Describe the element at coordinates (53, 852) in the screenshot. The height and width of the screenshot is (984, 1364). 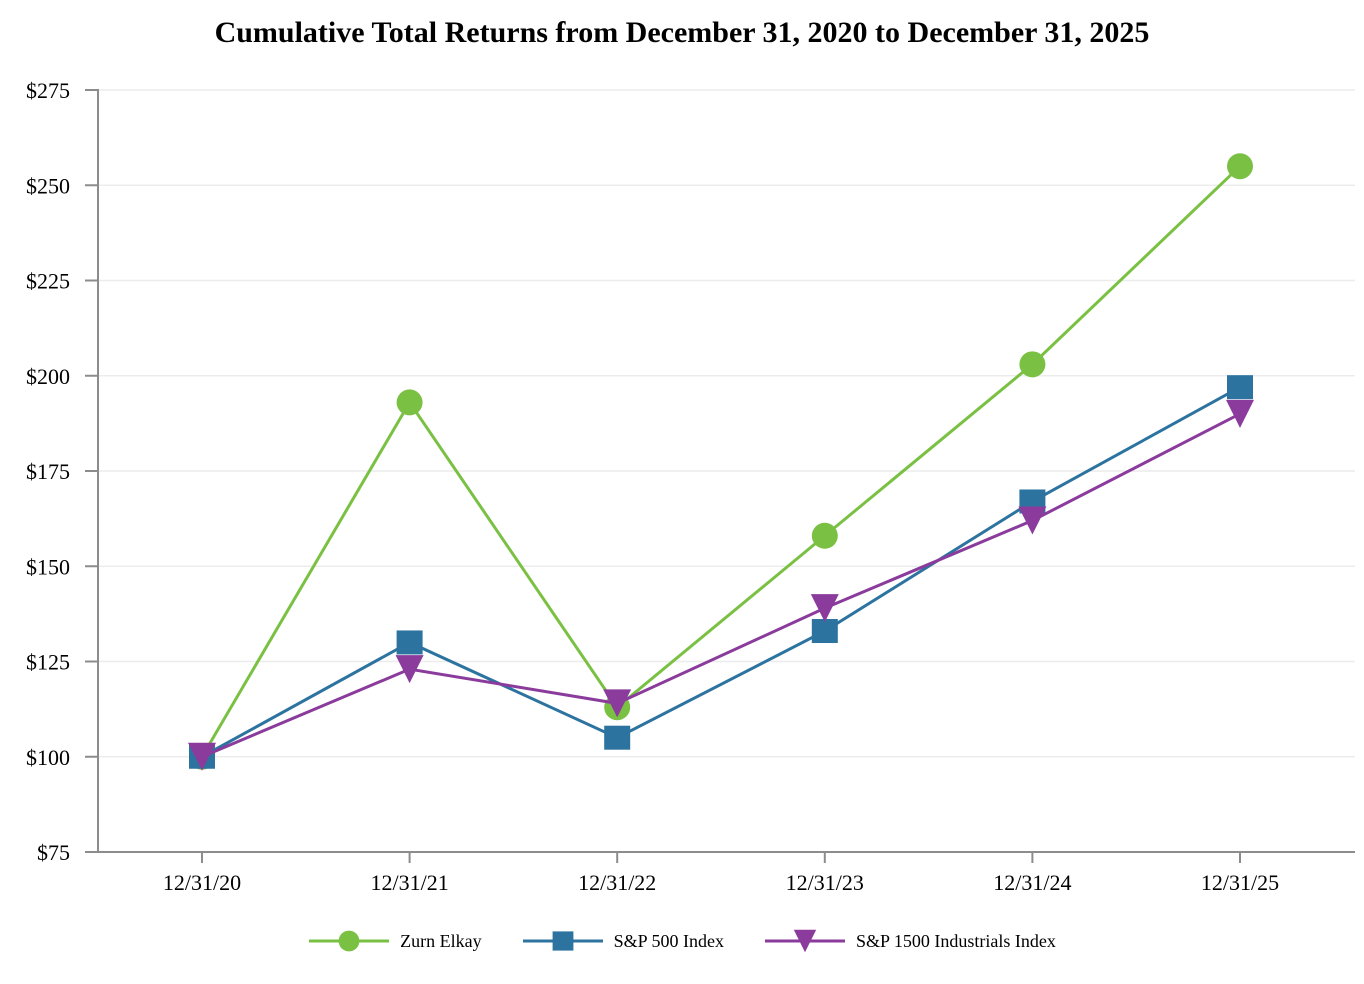
I see `y-tick-label: $75` at that location.